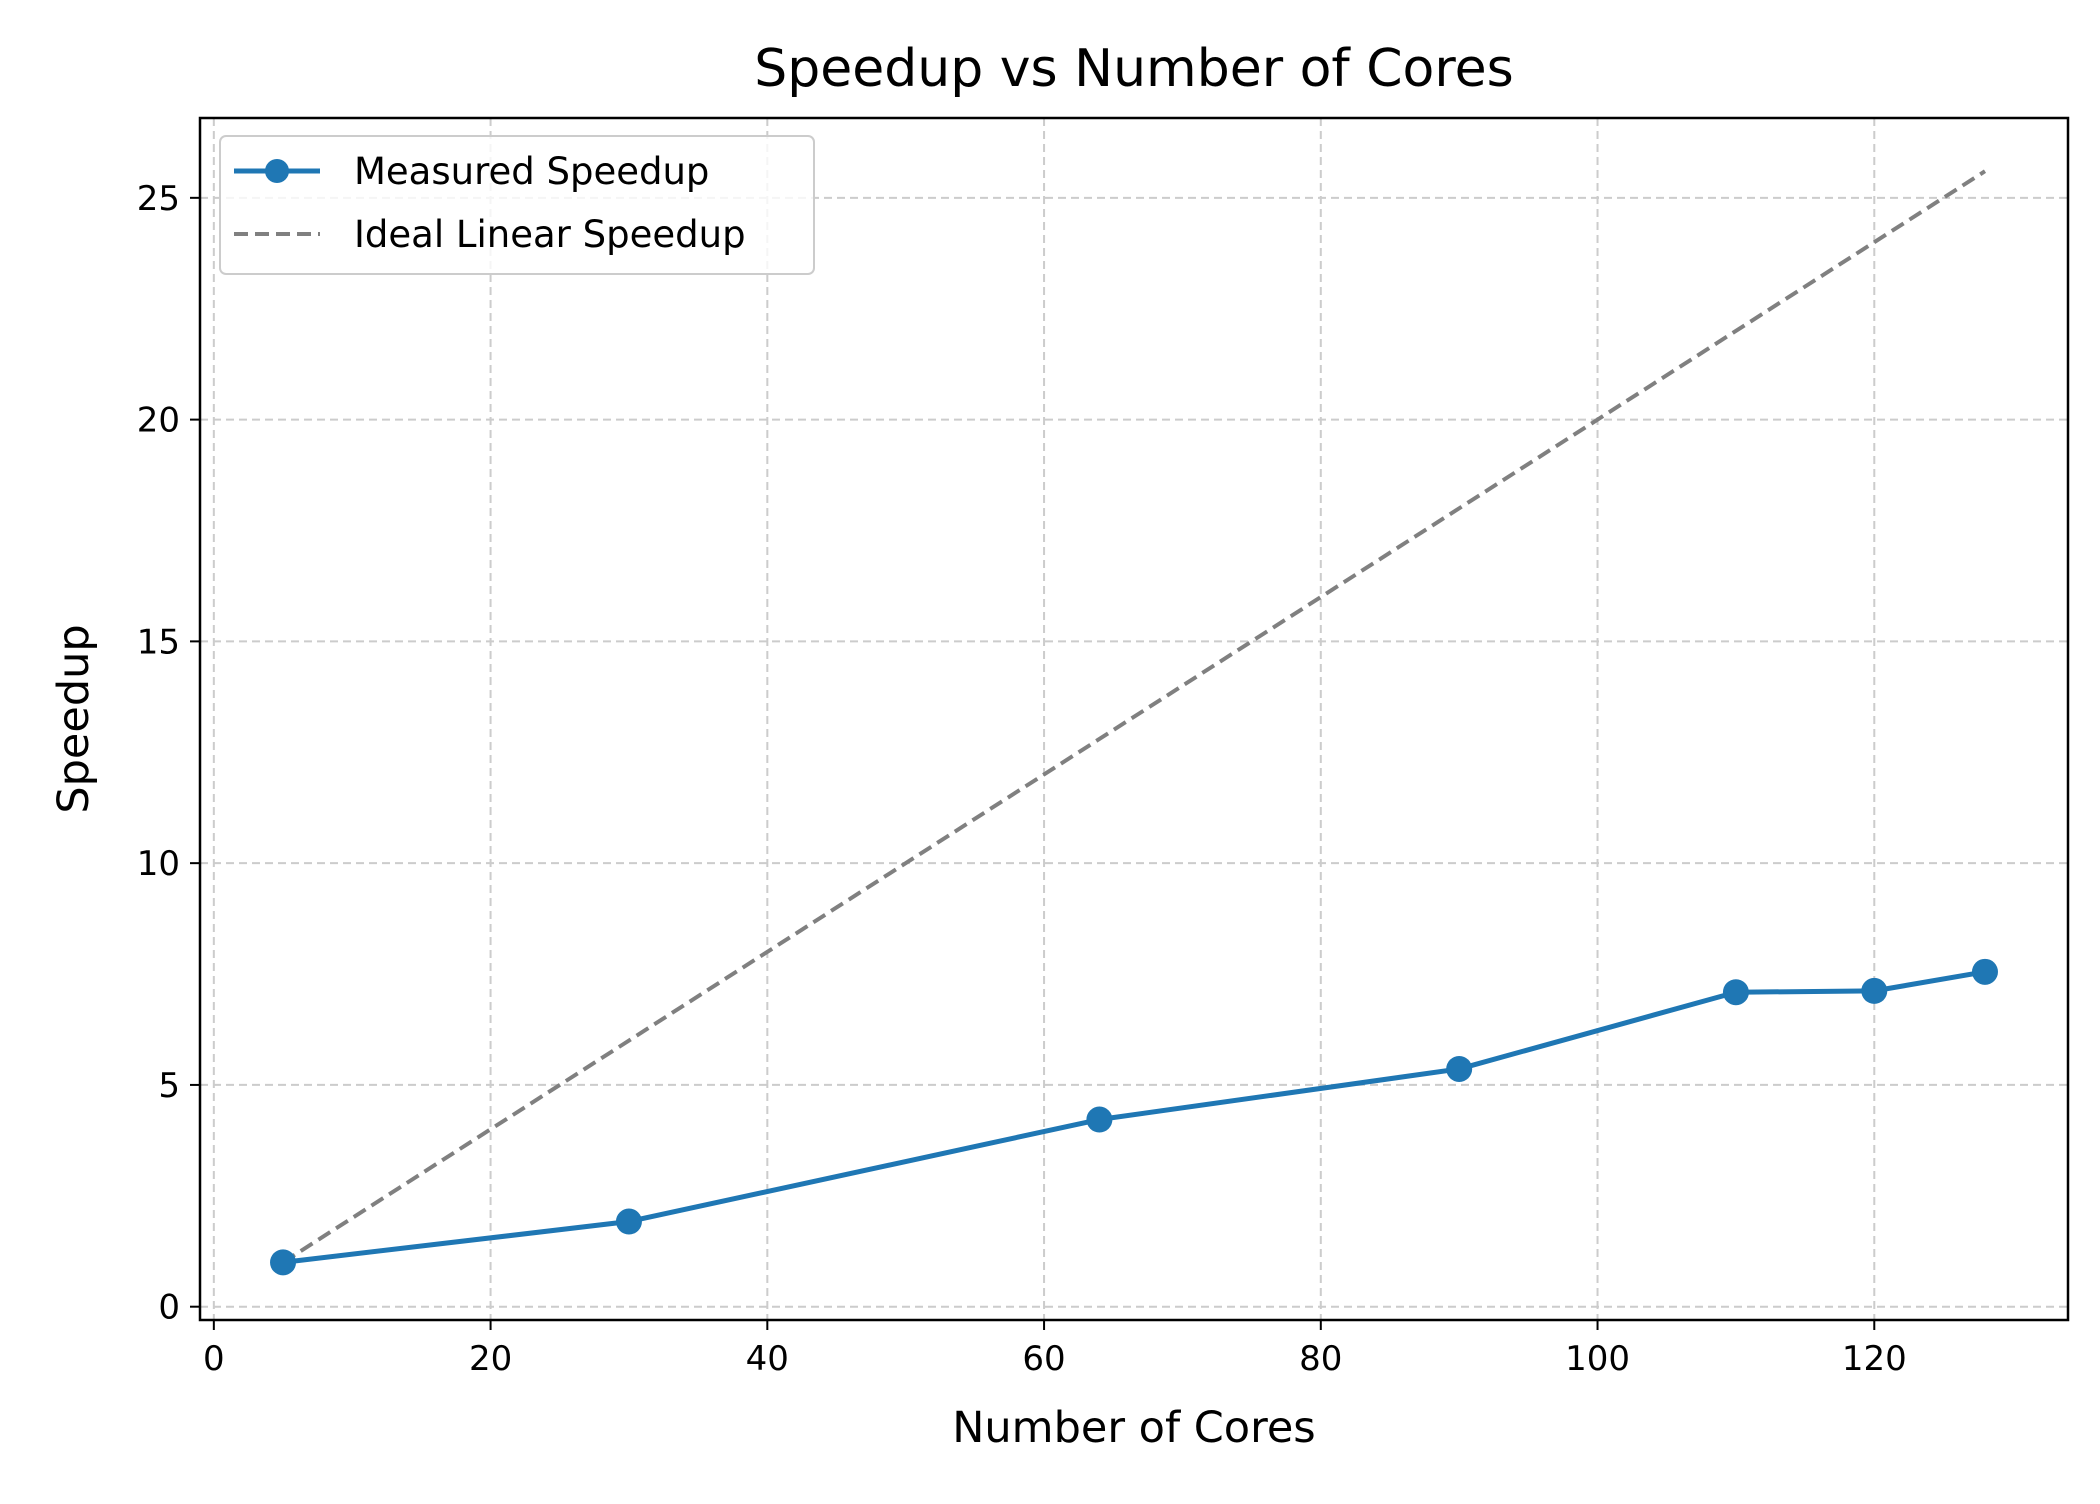 The image size is (2100, 1504). Describe the element at coordinates (1597, 1359) in the screenshot. I see `x-tick-label: 100` at that location.